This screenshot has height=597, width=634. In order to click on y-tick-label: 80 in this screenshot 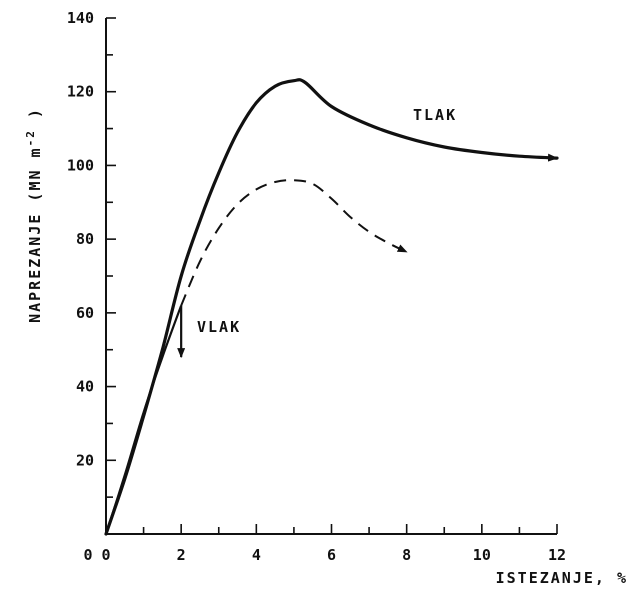, I will do `click(85, 239)`.